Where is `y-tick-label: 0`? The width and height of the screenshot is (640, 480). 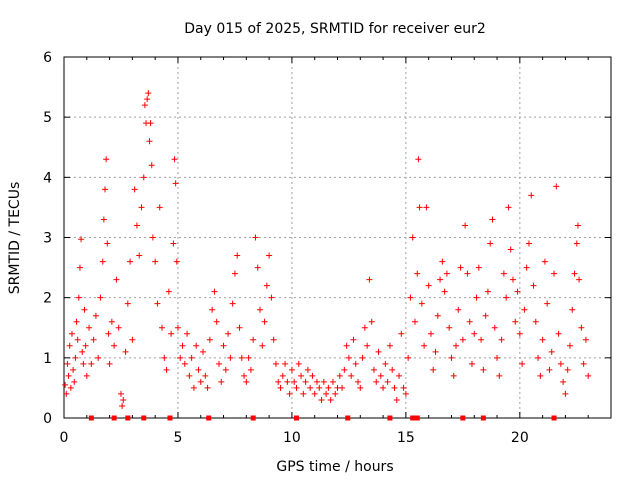 y-tick-label: 0 is located at coordinates (47, 419).